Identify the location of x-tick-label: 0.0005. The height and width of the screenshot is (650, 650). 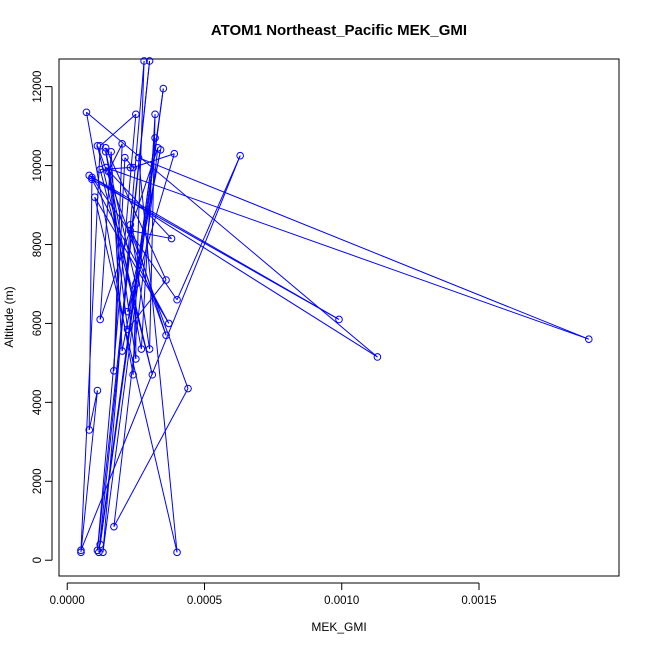
(204, 601).